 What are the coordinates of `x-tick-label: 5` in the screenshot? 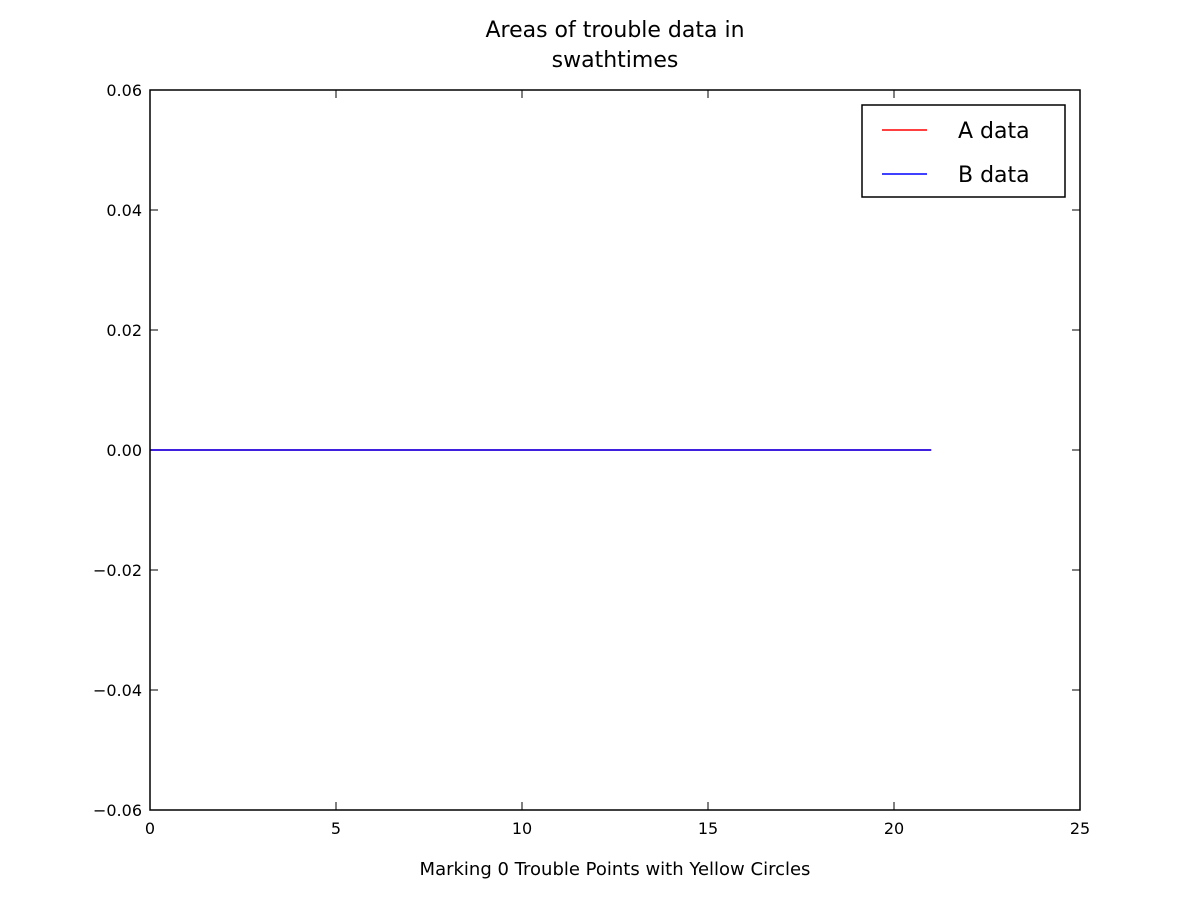 It's located at (336, 828).